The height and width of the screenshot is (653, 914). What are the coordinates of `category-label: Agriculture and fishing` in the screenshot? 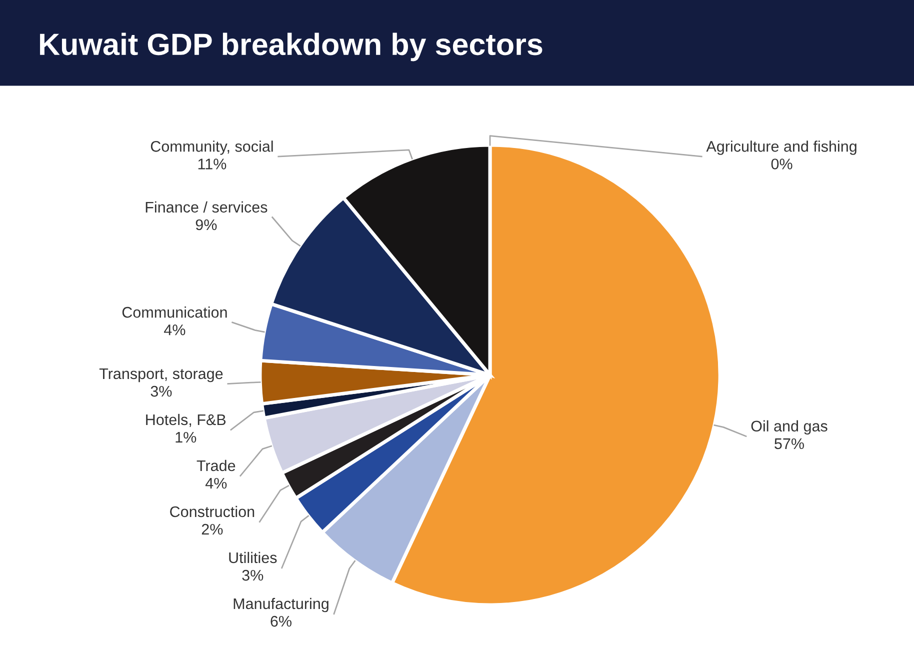 It's located at (781, 147).